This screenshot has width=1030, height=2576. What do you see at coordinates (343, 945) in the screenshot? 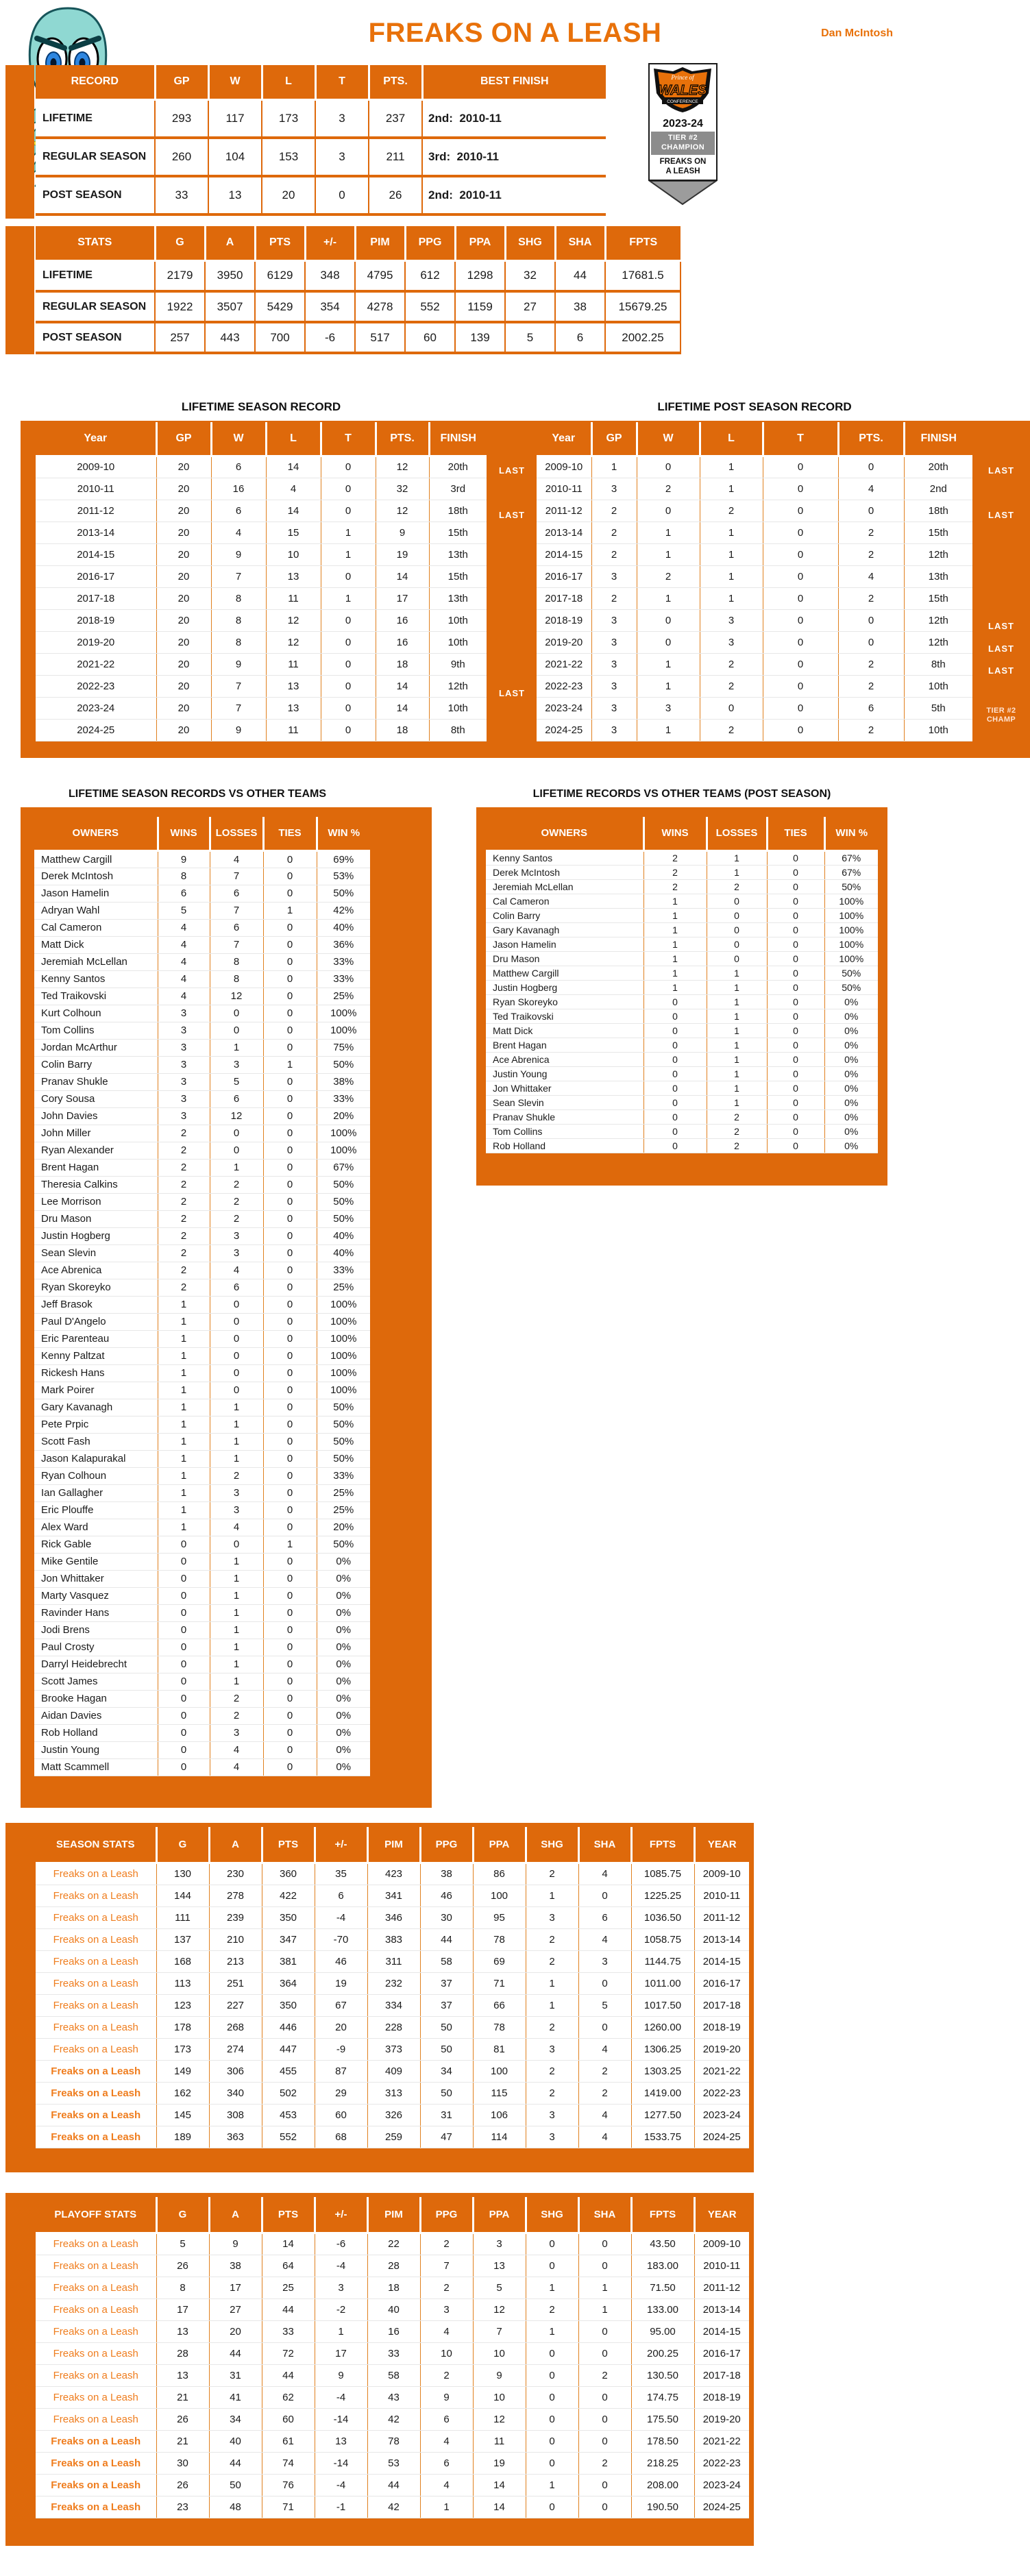
I see `table-cell: 36%` at bounding box center [343, 945].